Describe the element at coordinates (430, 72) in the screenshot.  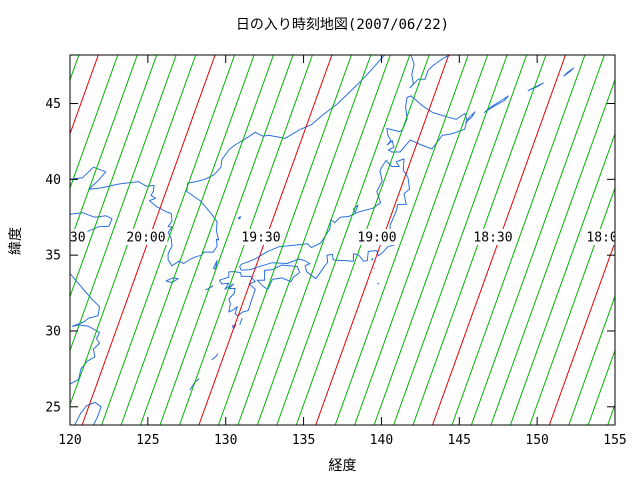
I see `coastline-sakhalin-south` at that location.